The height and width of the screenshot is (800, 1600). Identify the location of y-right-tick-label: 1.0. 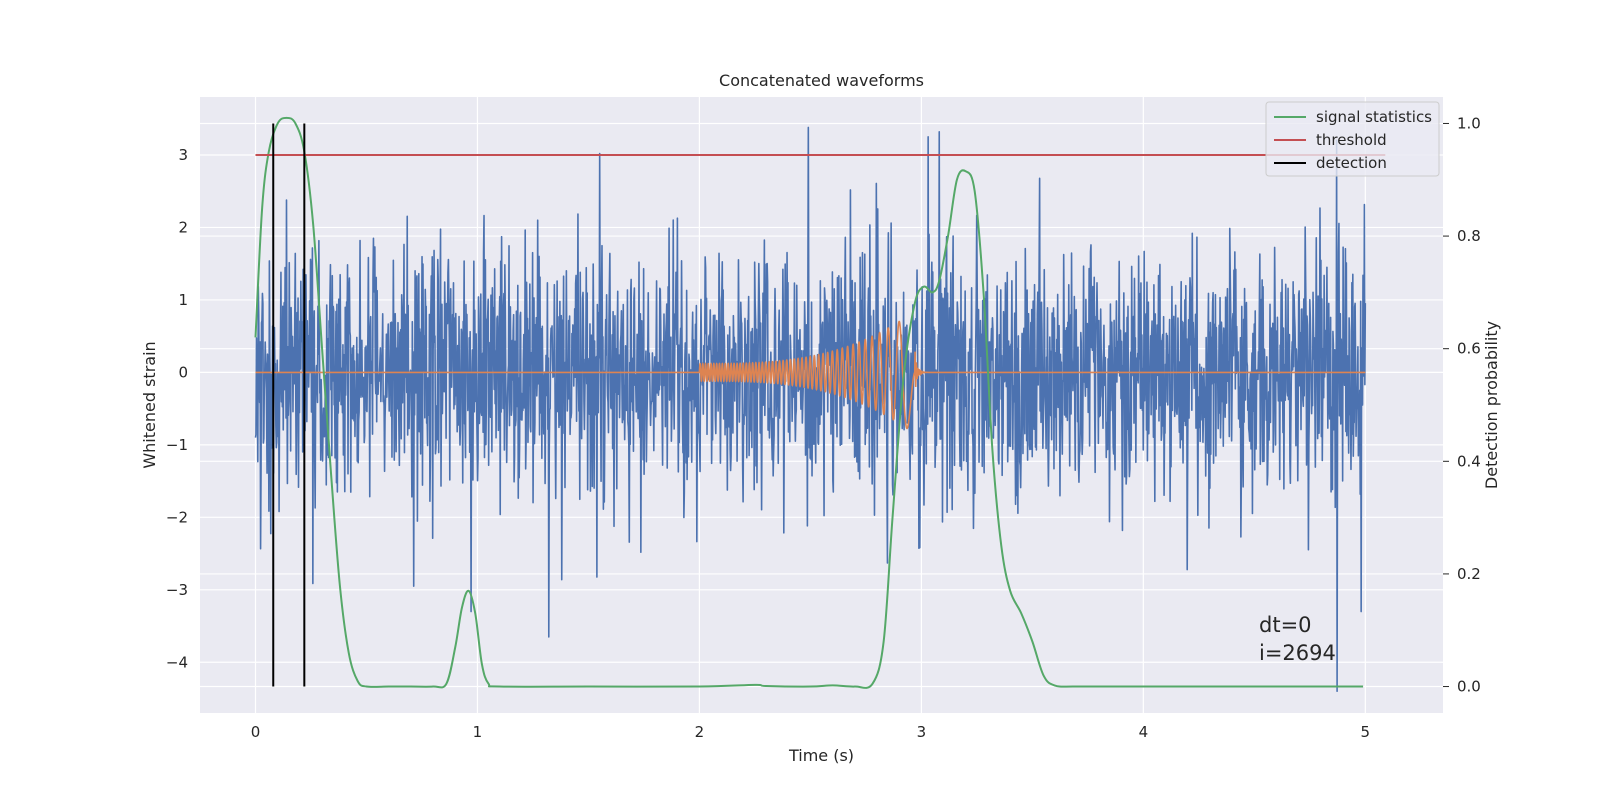
(1469, 123).